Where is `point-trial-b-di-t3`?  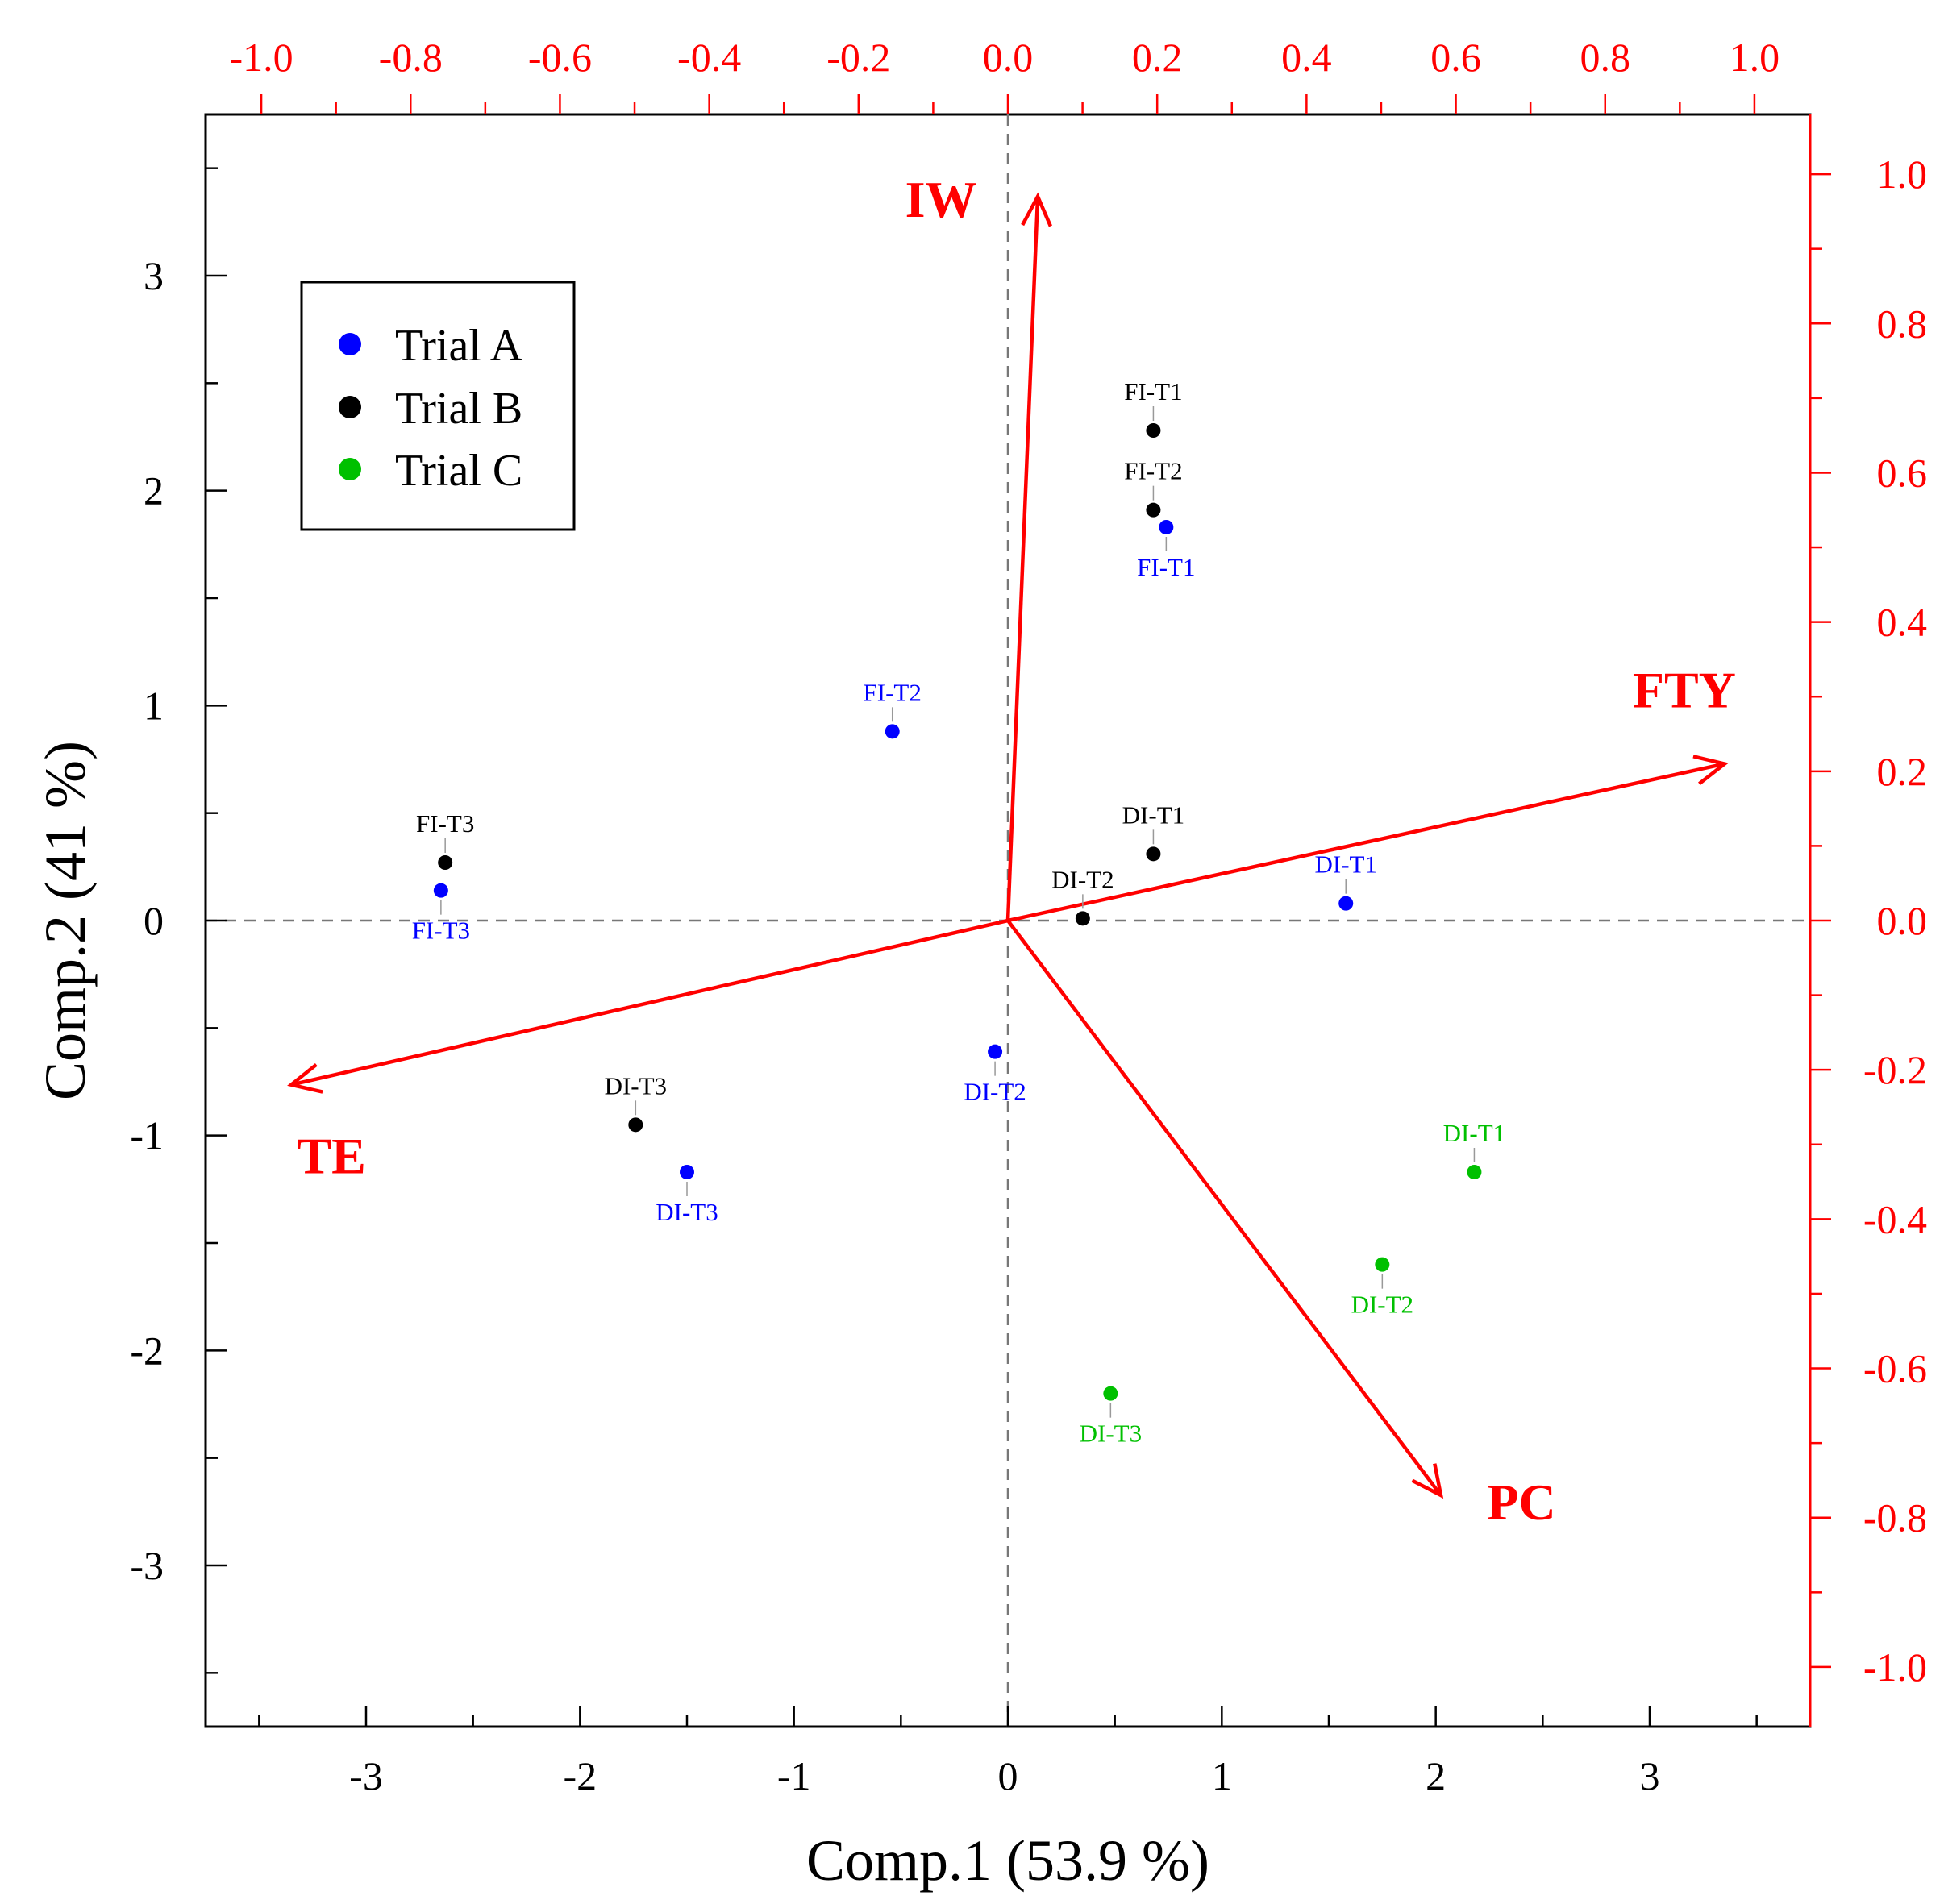
point-trial-b-di-t3 is located at coordinates (635, 1125).